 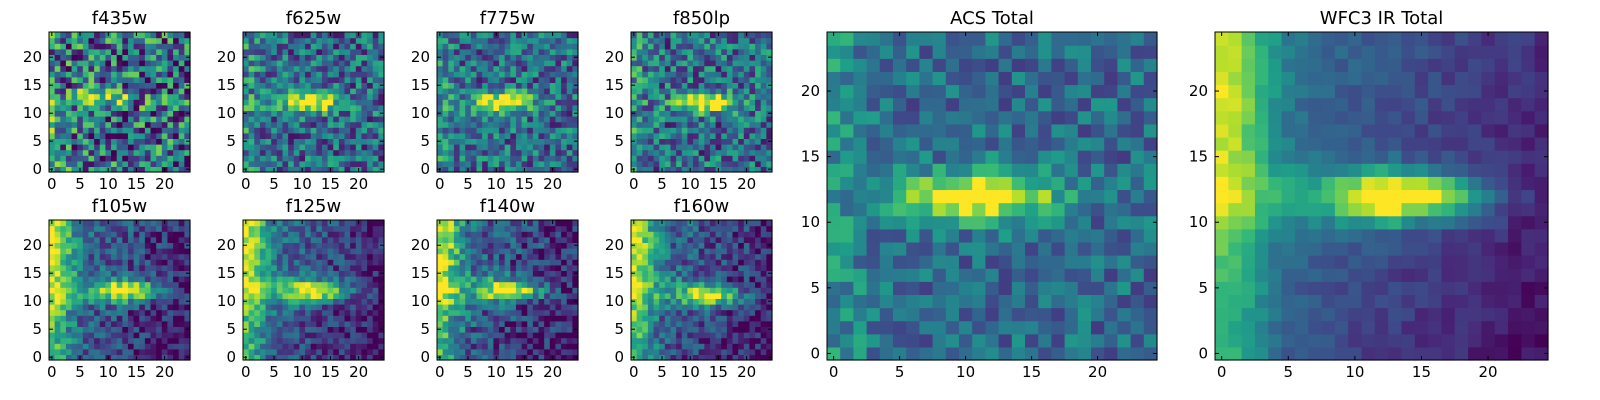 What do you see at coordinates (119, 18) in the screenshot?
I see `panel-title: f435w` at bounding box center [119, 18].